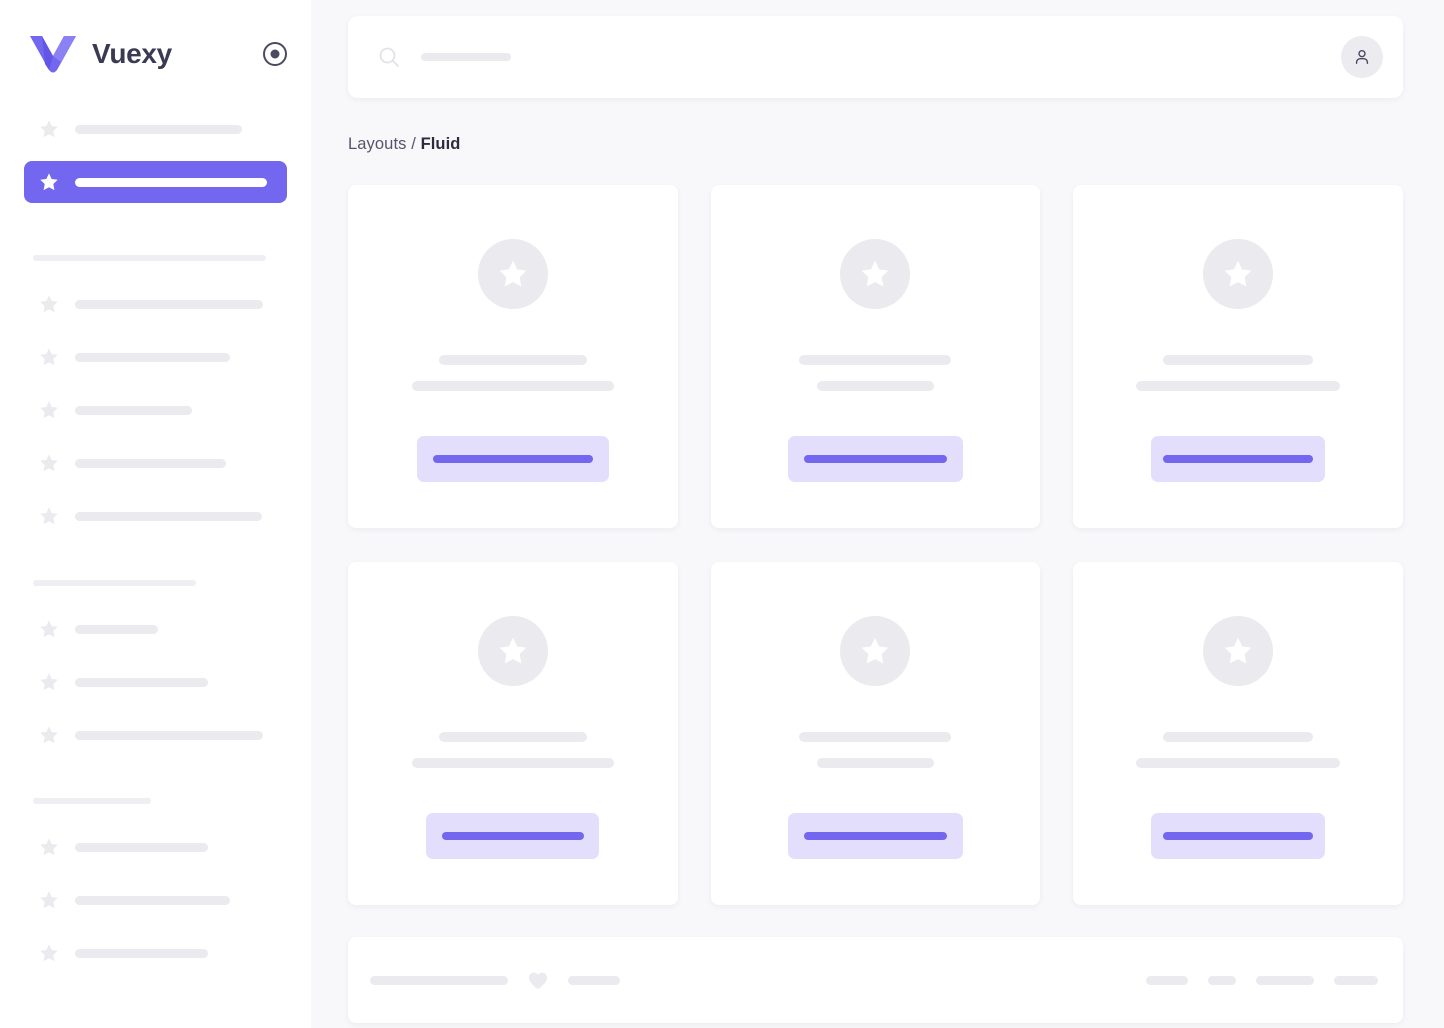  I want to click on breadcrumb-parent: Layouts, so click(377, 144).